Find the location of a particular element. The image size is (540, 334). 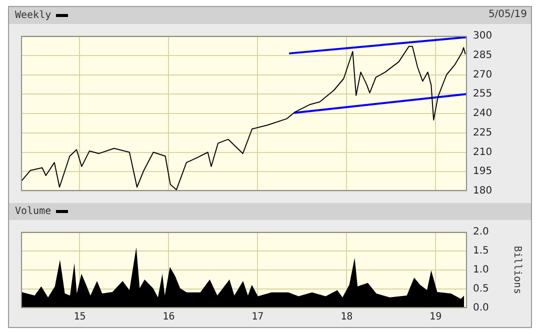

y-tick-label: 255 is located at coordinates (482, 94).